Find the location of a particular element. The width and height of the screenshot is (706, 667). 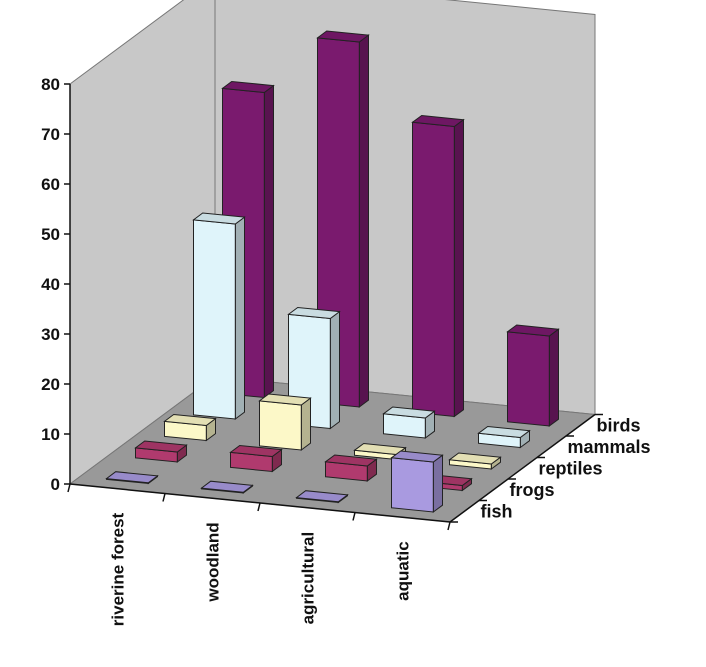

bar-mammals-aquatic is located at coordinates (504, 437).